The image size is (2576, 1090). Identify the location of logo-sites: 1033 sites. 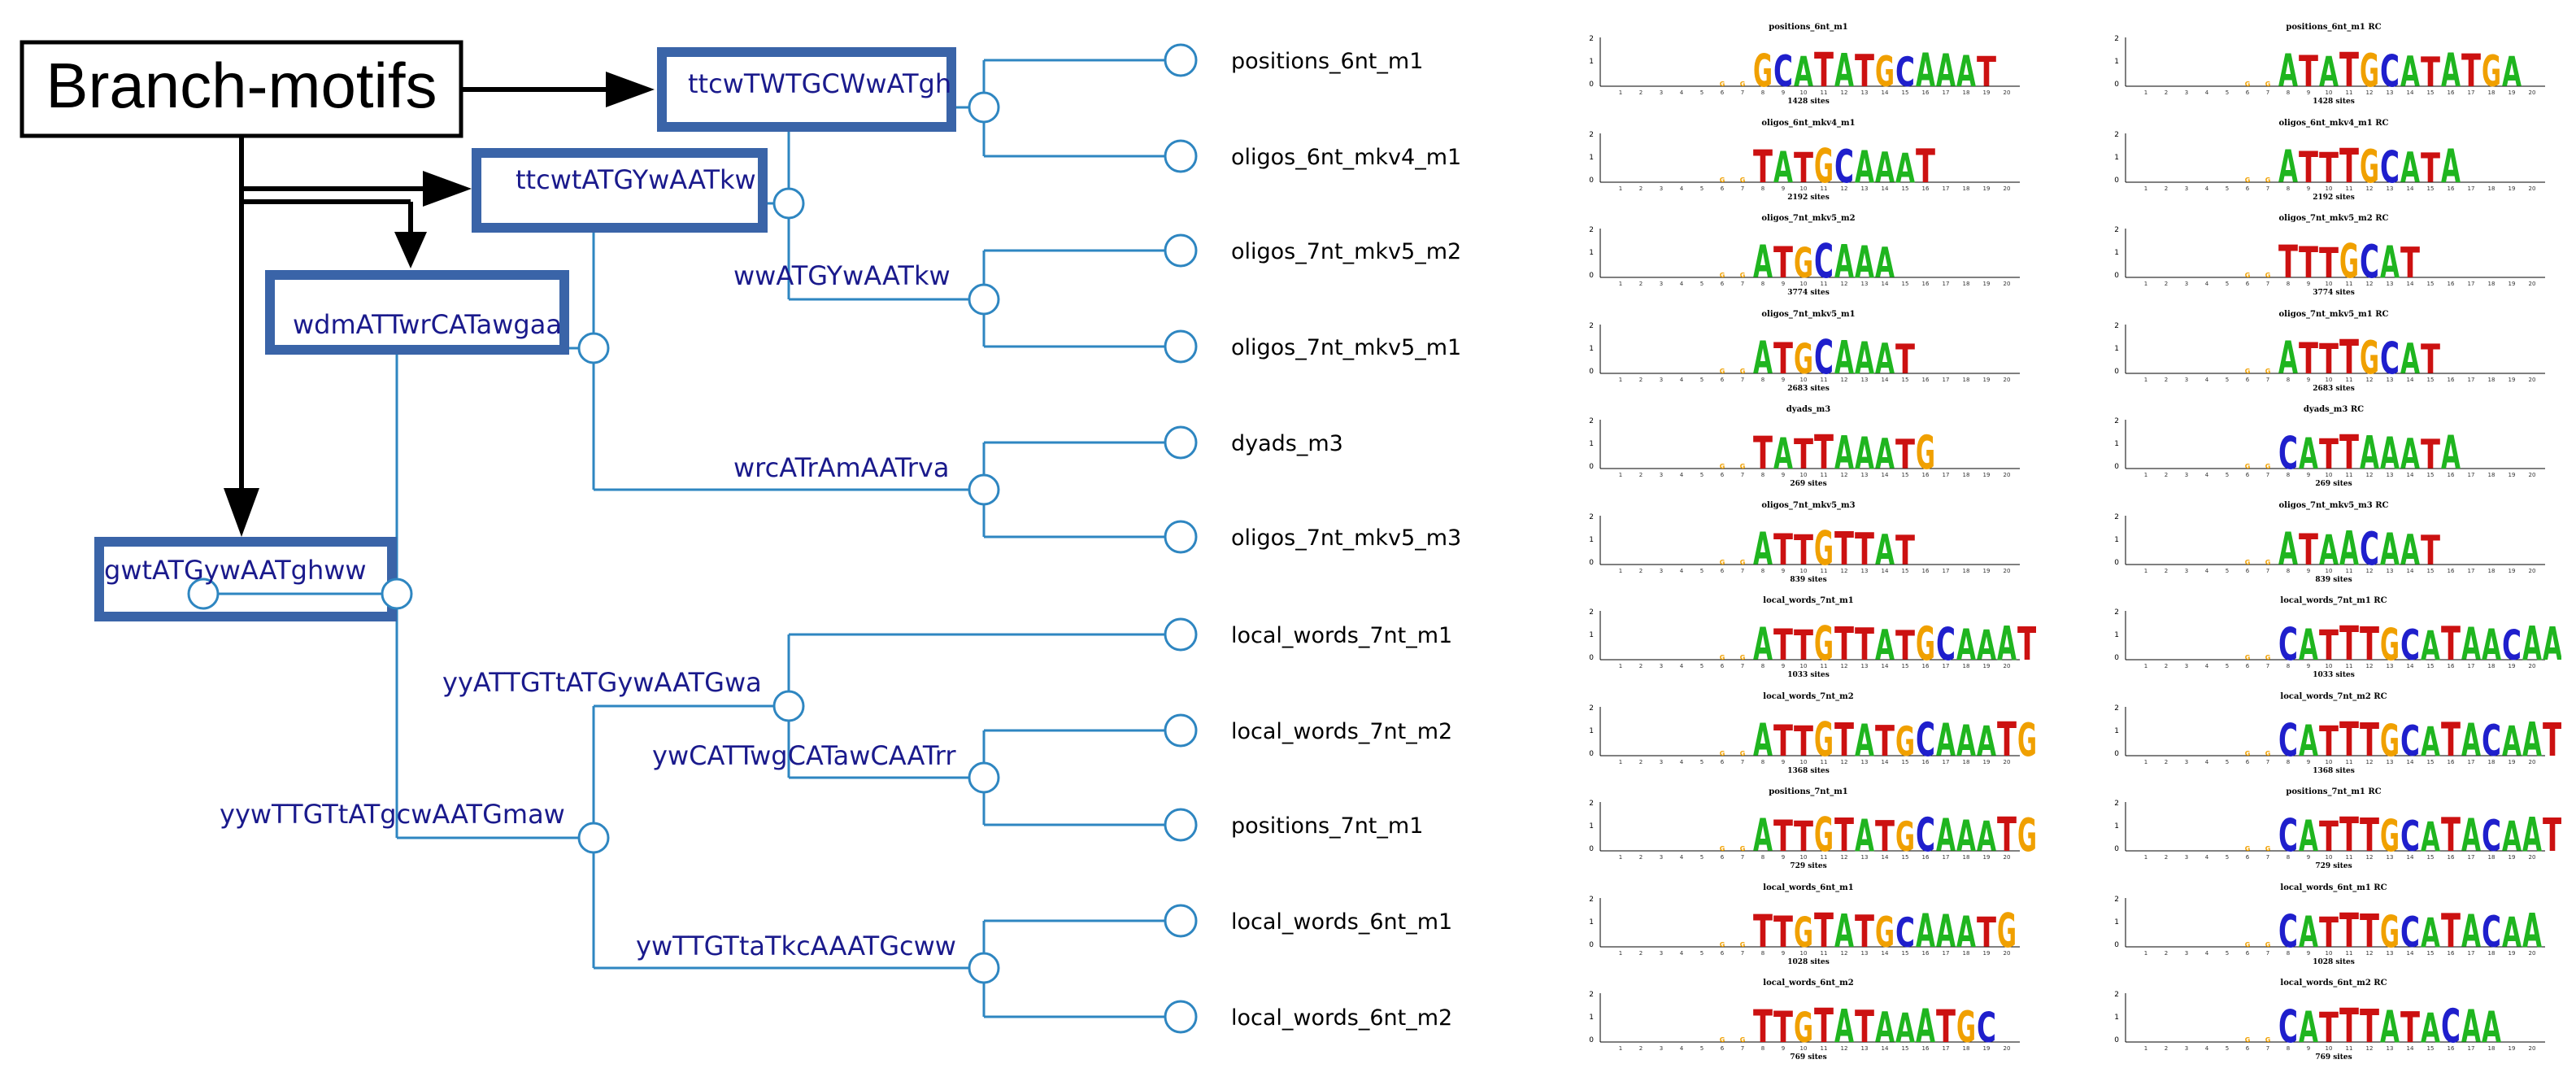
(1809, 675).